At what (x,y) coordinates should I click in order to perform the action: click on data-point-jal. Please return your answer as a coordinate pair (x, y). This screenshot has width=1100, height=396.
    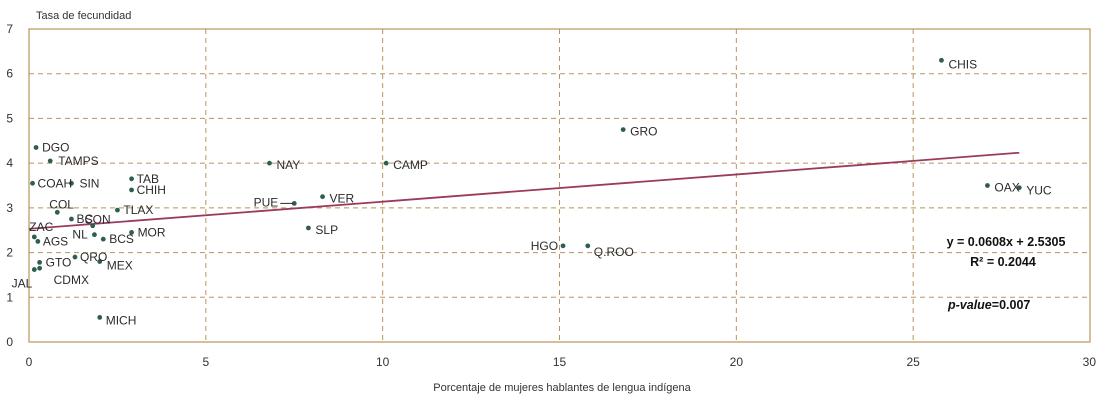
    Looking at the image, I should click on (34, 269).